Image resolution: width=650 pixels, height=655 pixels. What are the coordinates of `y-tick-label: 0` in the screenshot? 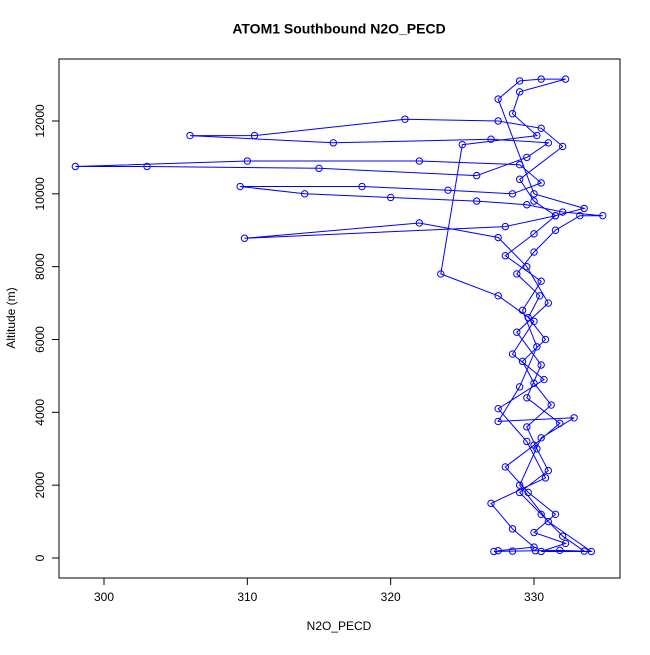 It's located at (40, 557).